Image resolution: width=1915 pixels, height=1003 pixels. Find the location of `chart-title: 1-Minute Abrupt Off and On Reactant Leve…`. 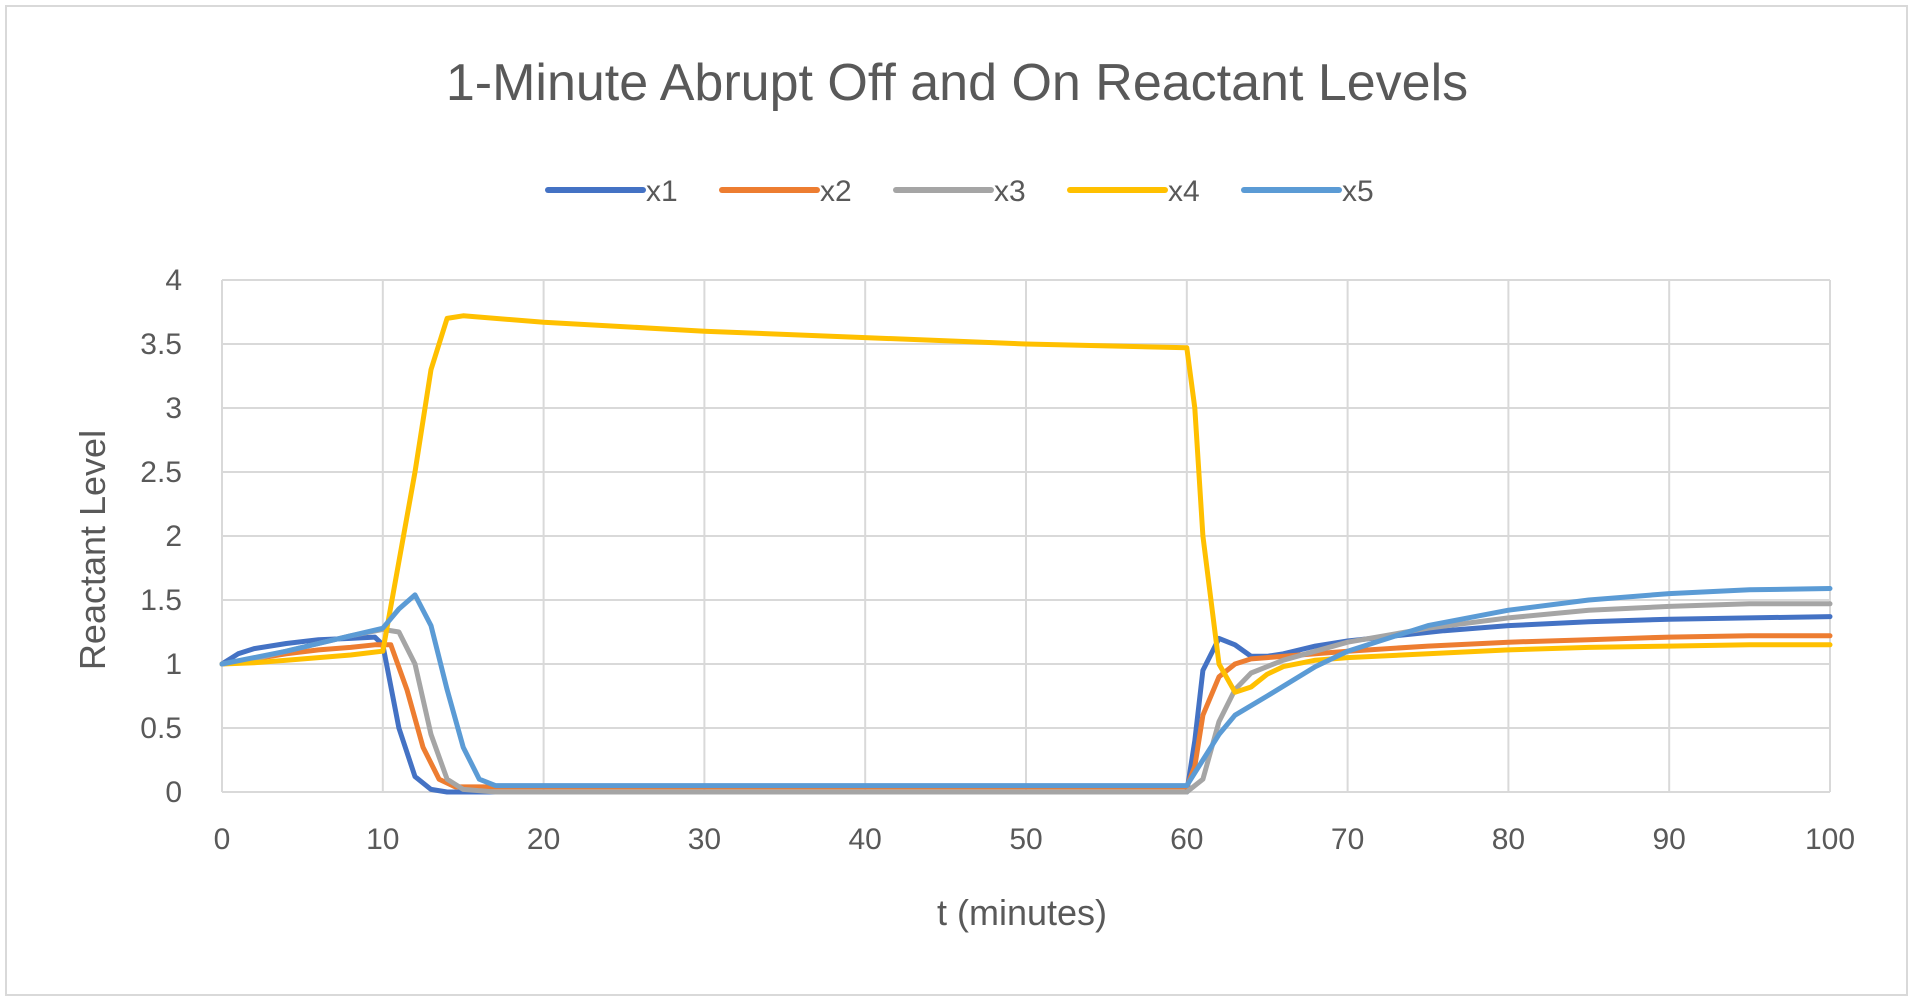

chart-title: 1-Minute Abrupt Off and On Reactant Leve… is located at coordinates (957, 83).